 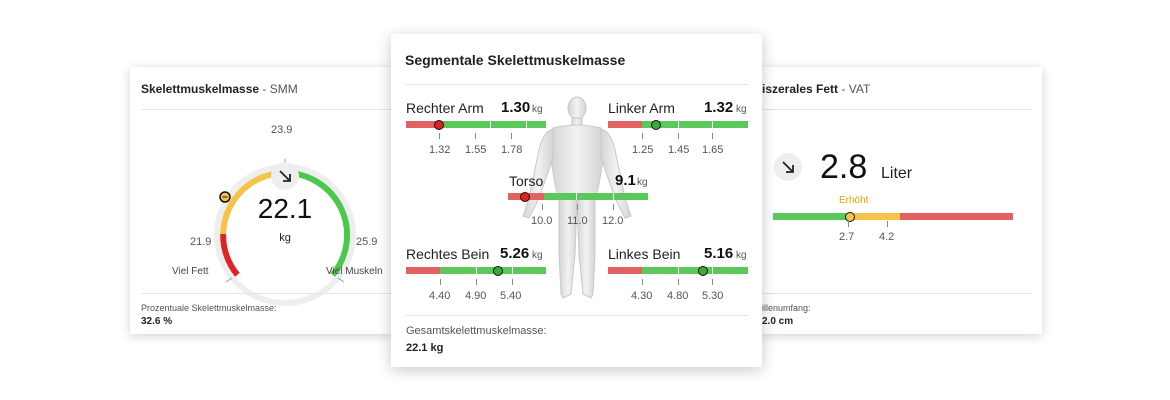 I want to click on right-leg-value: 5.26, so click(x=515, y=253).